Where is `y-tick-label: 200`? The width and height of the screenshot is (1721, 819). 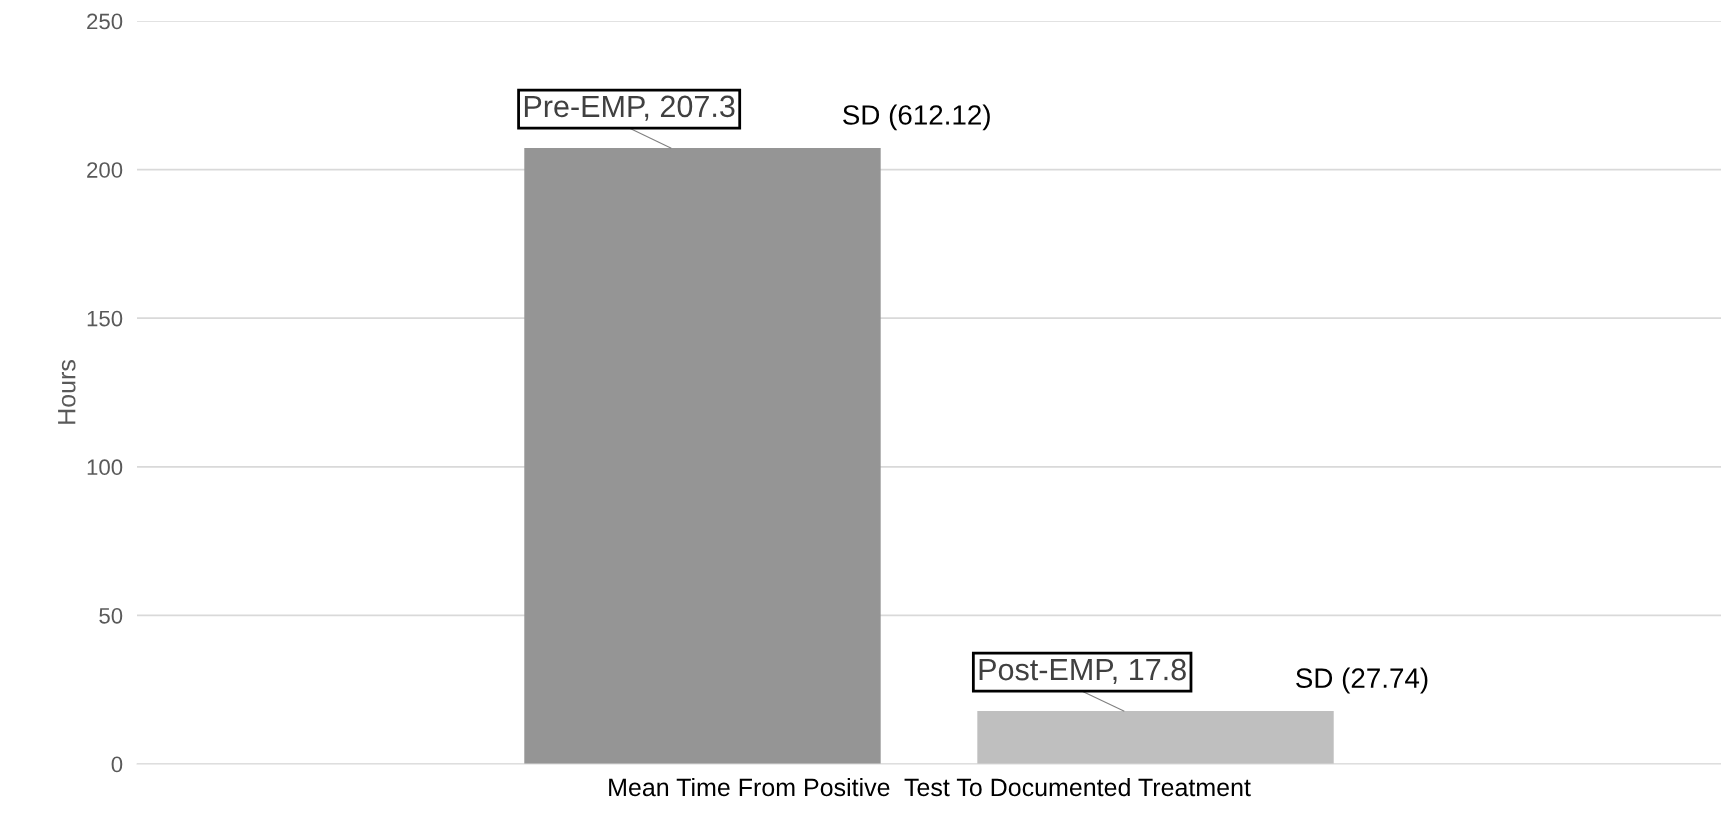 y-tick-label: 200 is located at coordinates (105, 170).